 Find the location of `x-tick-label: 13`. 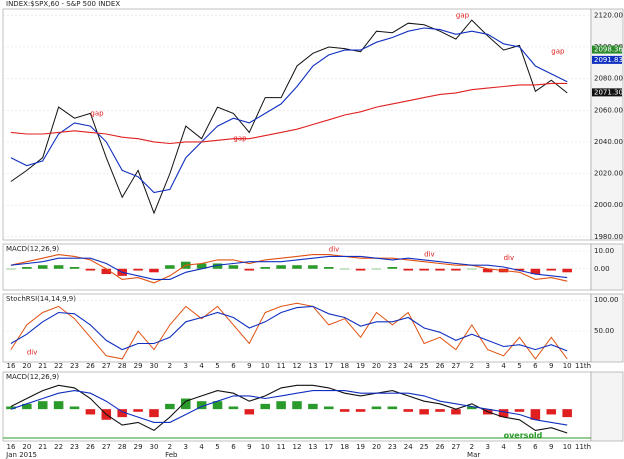

x-tick-label: 13 is located at coordinates (312, 447).